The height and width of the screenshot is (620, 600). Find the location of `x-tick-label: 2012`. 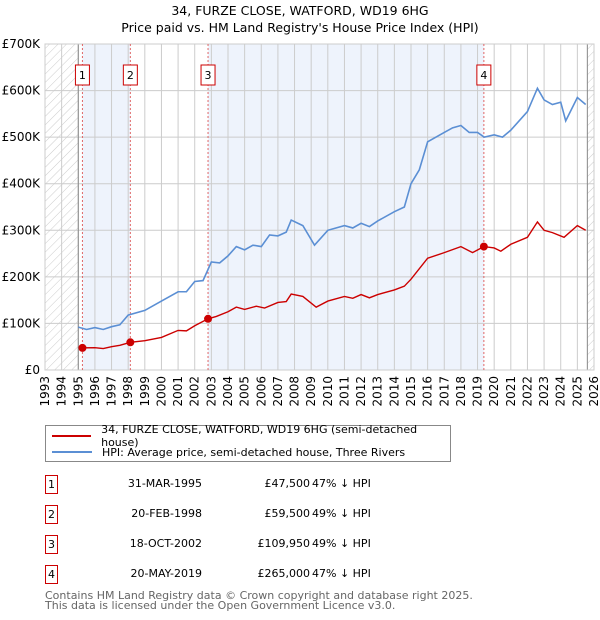

x-tick-label: 2012 is located at coordinates (361, 391).